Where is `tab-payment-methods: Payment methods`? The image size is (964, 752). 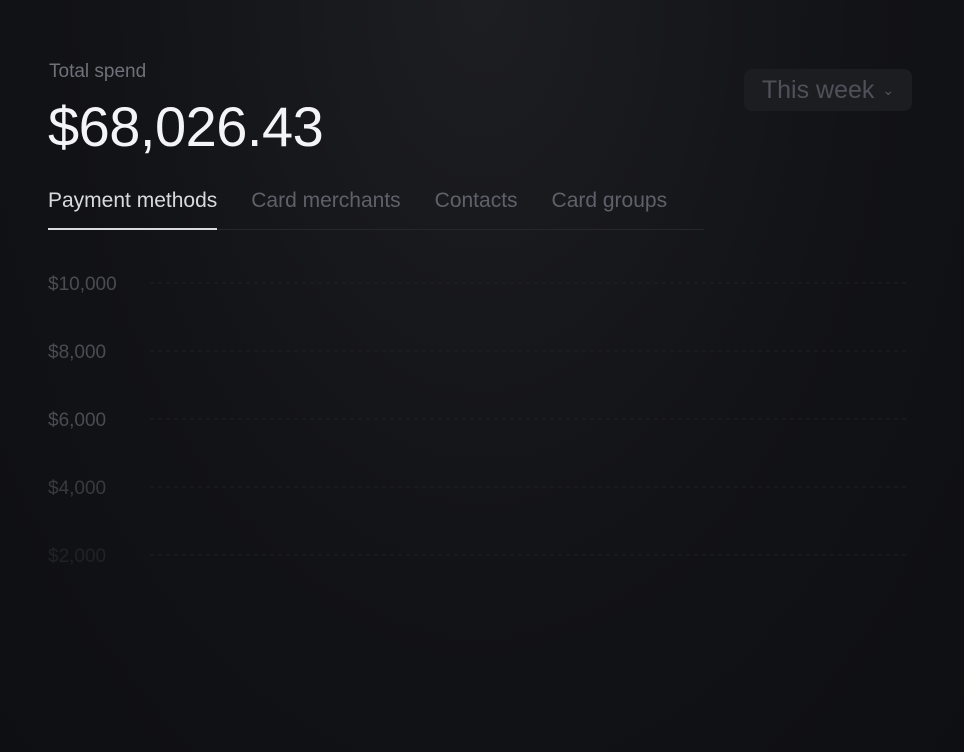 tab-payment-methods: Payment methods is located at coordinates (133, 208).